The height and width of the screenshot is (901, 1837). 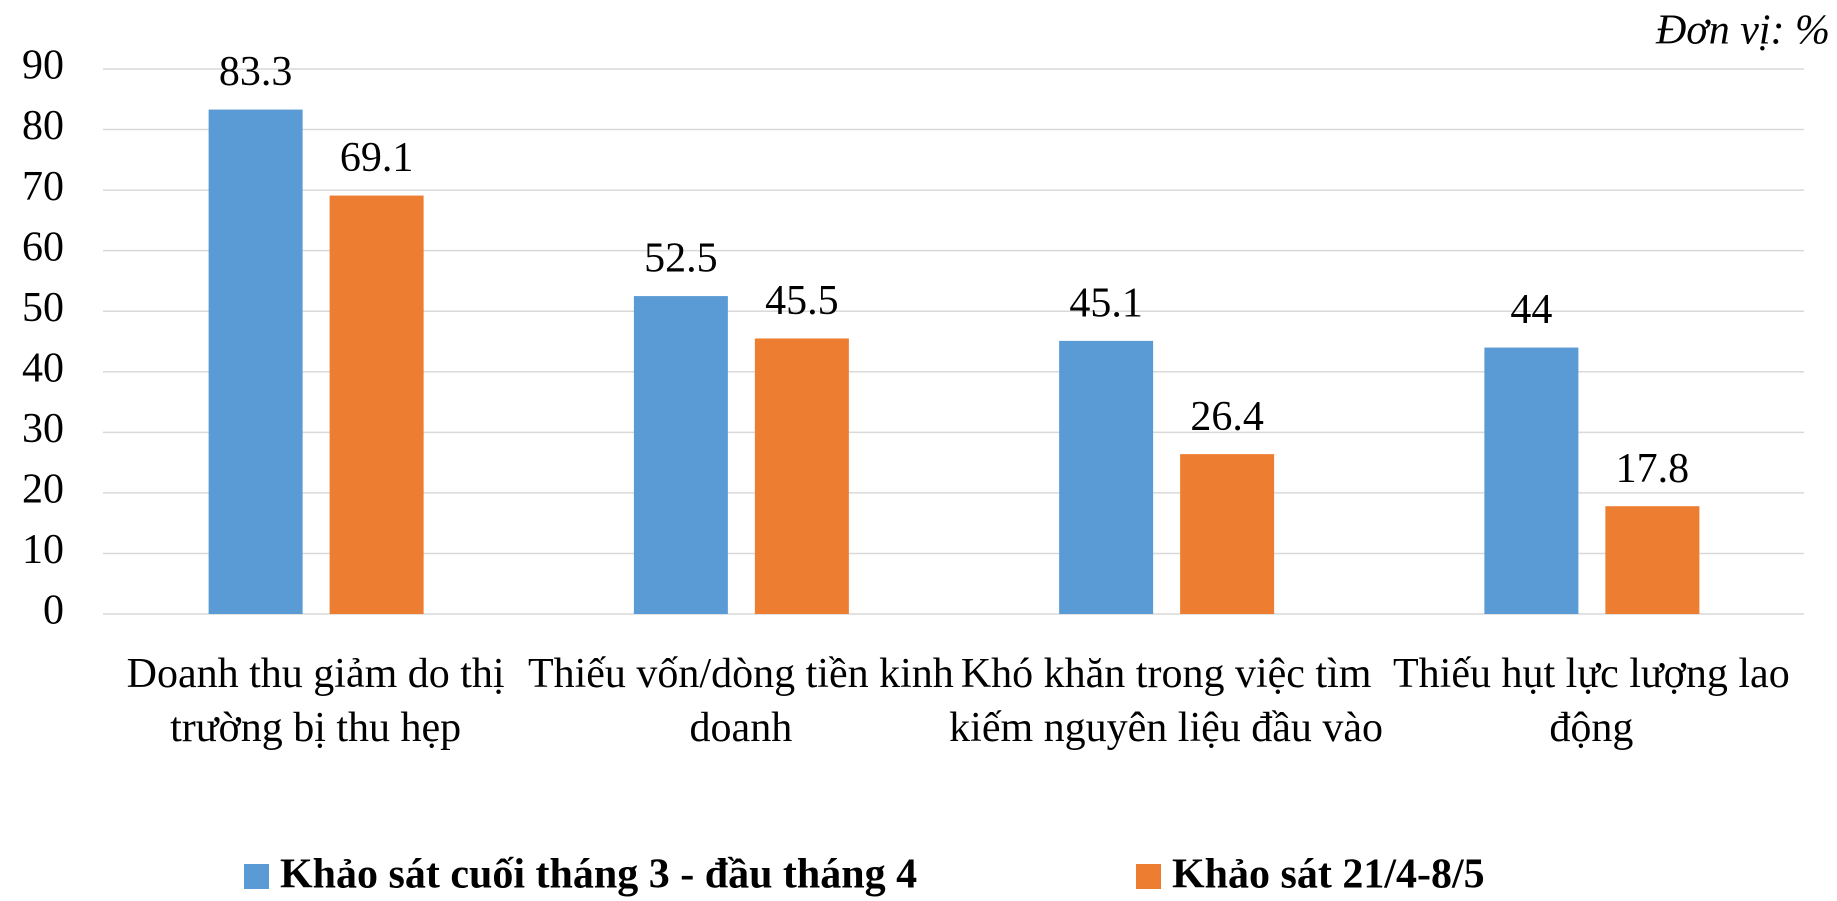 What do you see at coordinates (377, 158) in the screenshot?
I see `data-label: 69.1` at bounding box center [377, 158].